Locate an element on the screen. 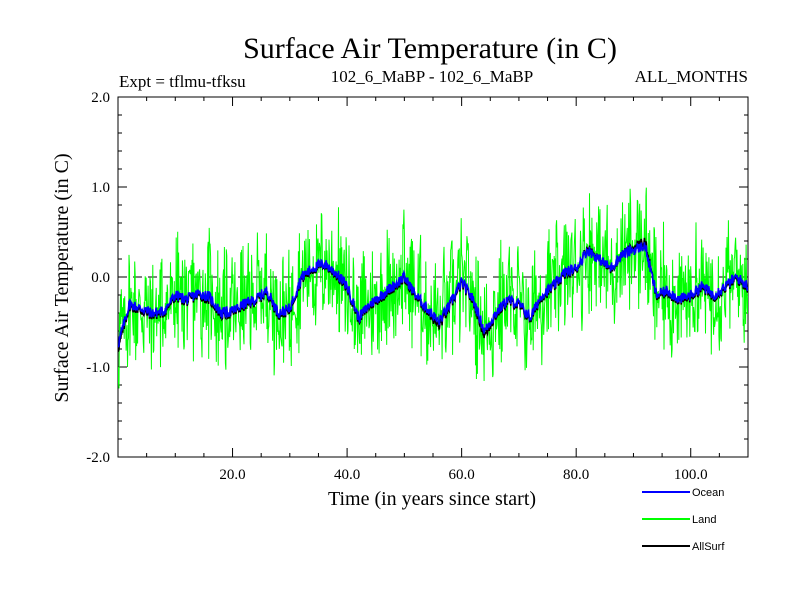 The width and height of the screenshot is (800, 600). x-tick-label: 40.0 is located at coordinates (347, 475).